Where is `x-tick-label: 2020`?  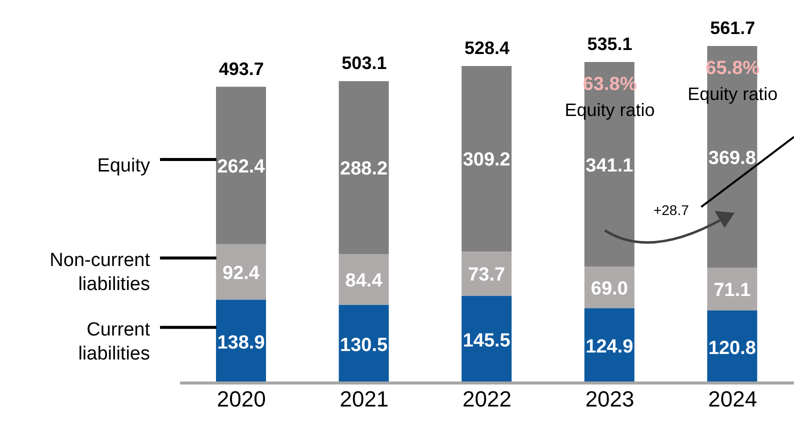
x-tick-label: 2020 is located at coordinates (241, 399).